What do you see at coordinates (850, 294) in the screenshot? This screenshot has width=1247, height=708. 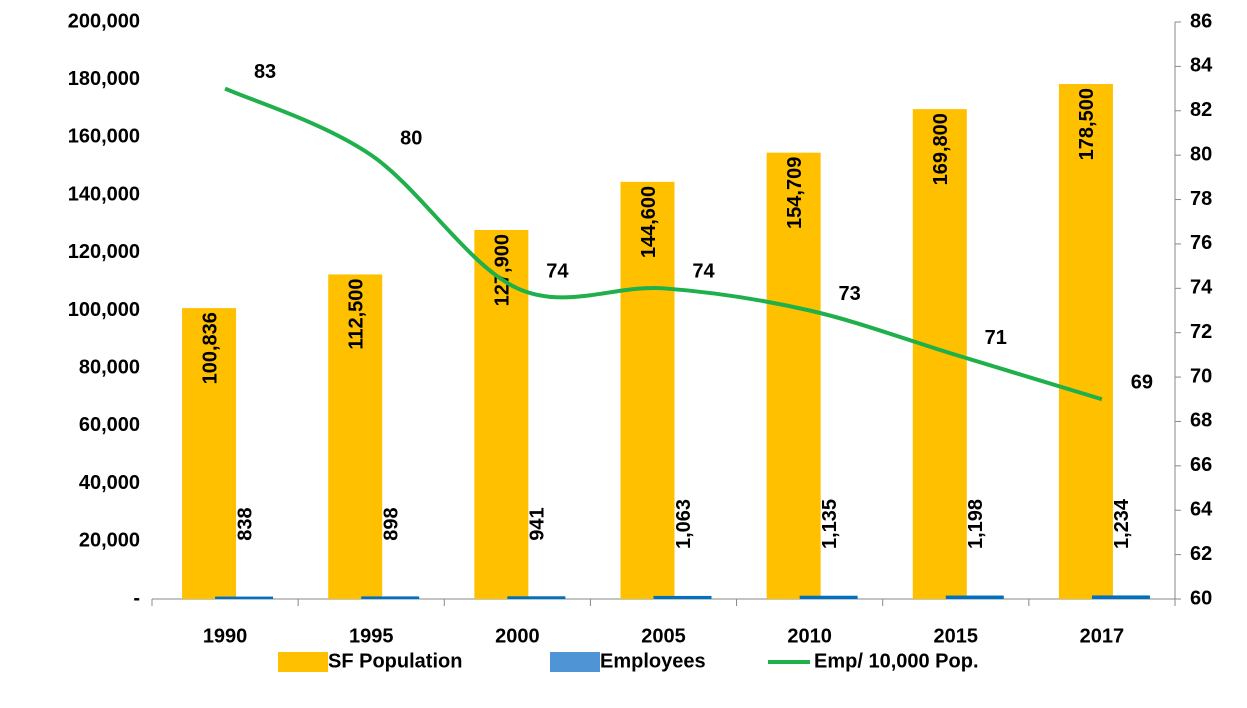 I see `data-label: 73` at bounding box center [850, 294].